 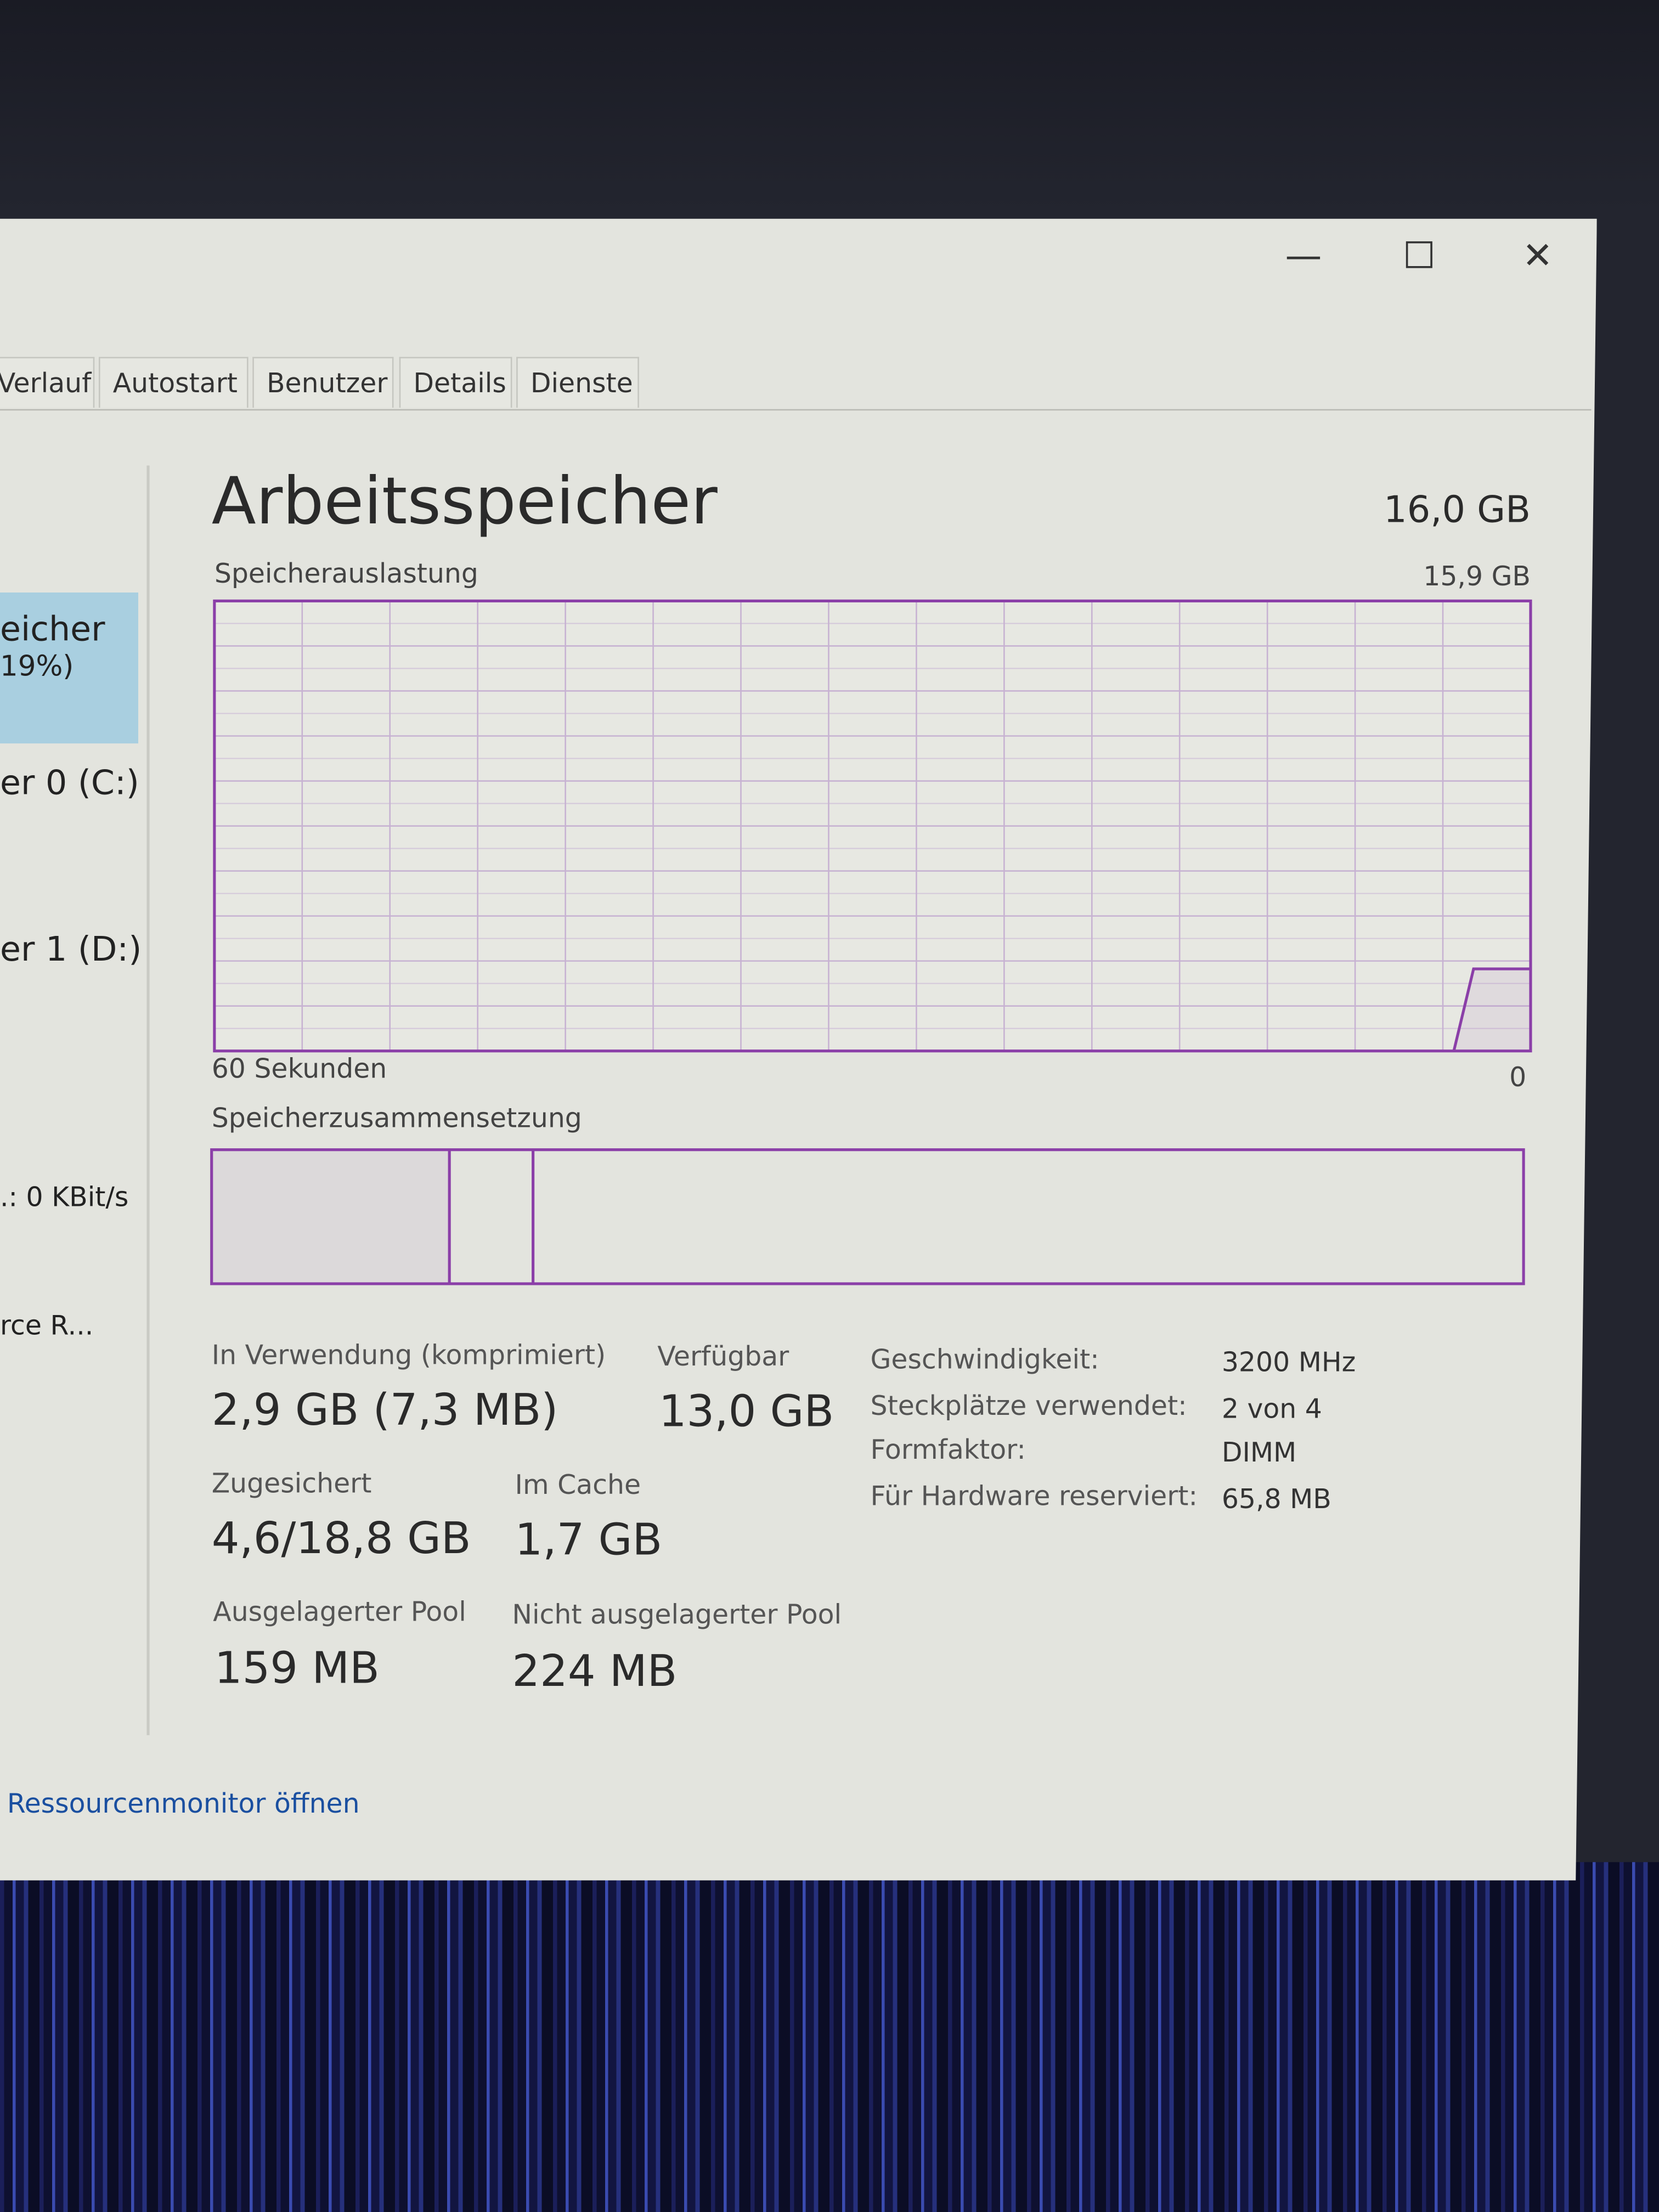 What do you see at coordinates (1034, 1497) in the screenshot?
I see `hardware-reserved-label: Für Hardware reserviert:` at bounding box center [1034, 1497].